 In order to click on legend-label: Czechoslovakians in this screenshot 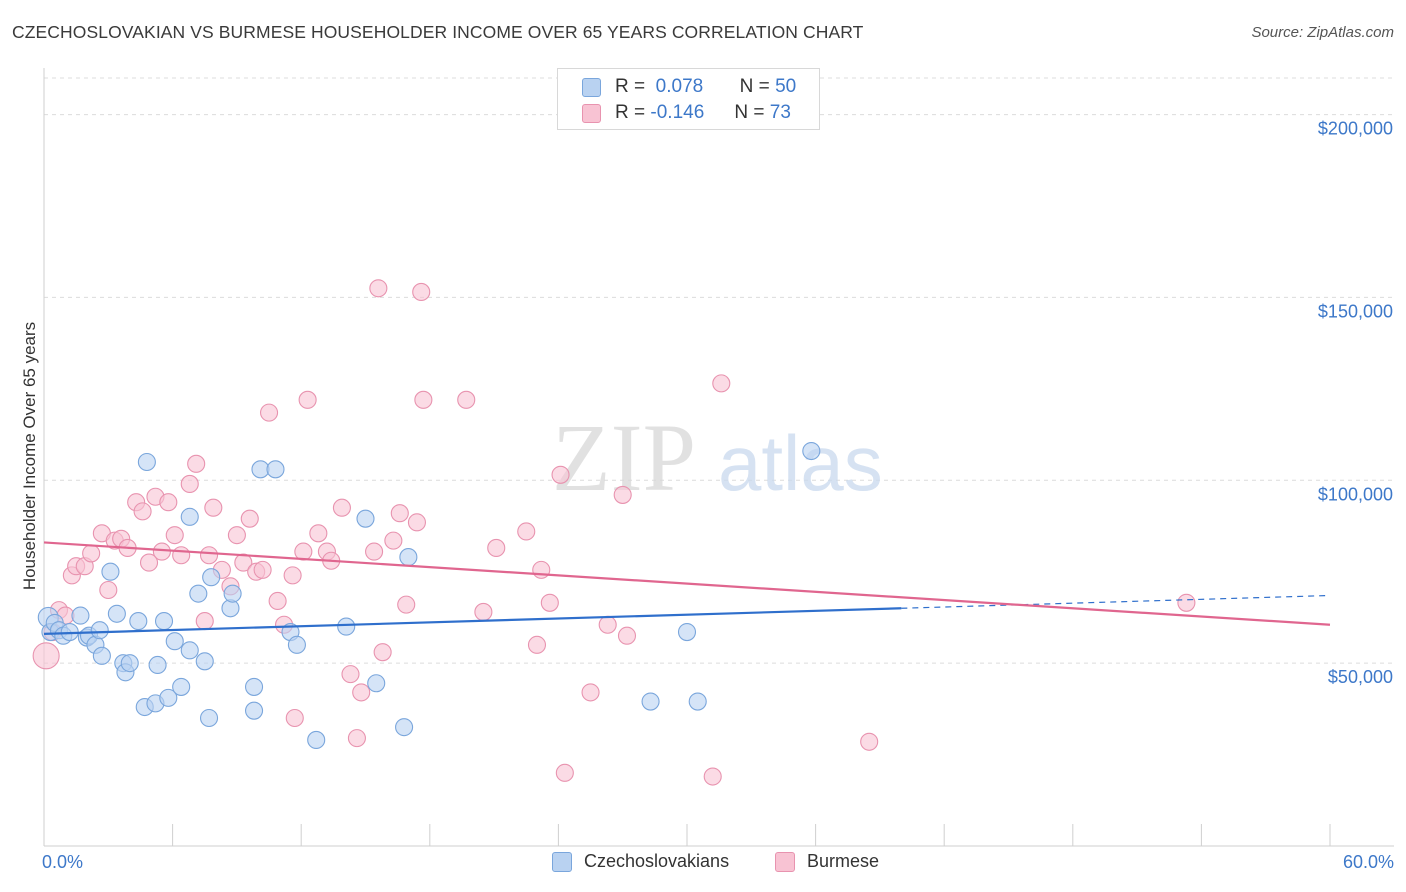, I will do `click(657, 861)`.